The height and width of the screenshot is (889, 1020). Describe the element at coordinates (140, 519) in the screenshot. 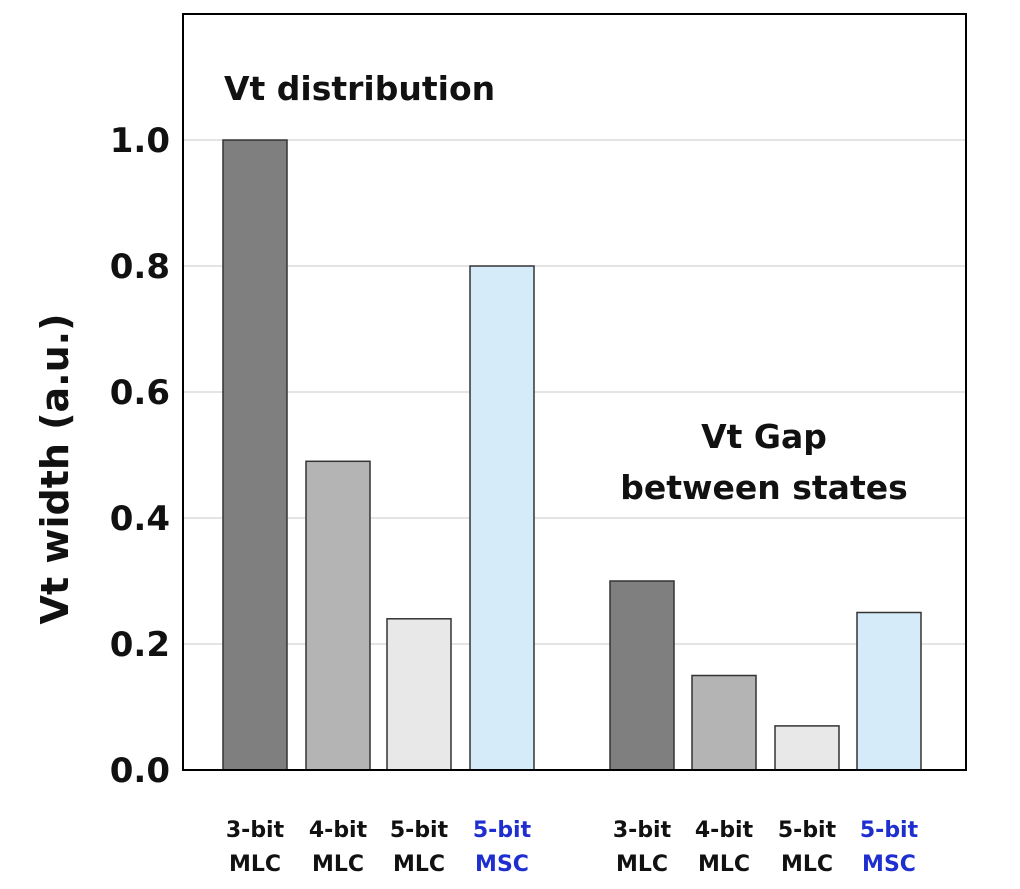

I see `y-tick-label: 0.4` at that location.